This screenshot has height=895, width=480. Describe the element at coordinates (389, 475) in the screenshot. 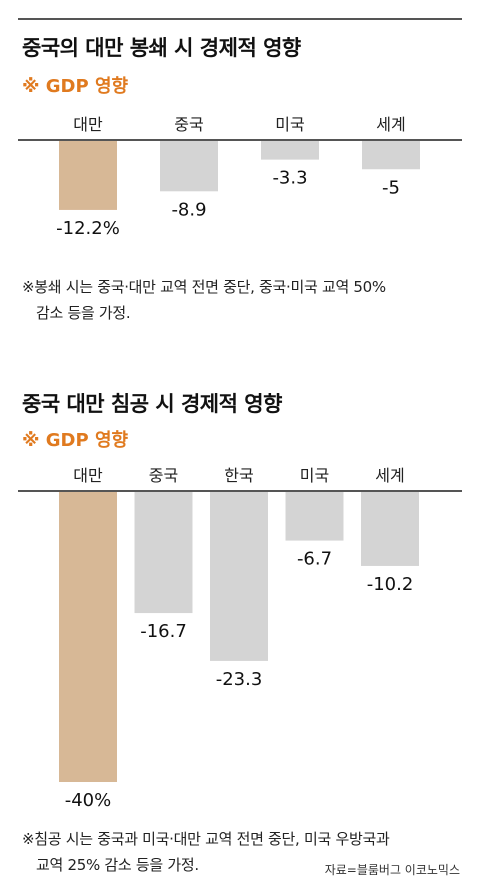

I see `chart2-category-label-4: 세계` at that location.